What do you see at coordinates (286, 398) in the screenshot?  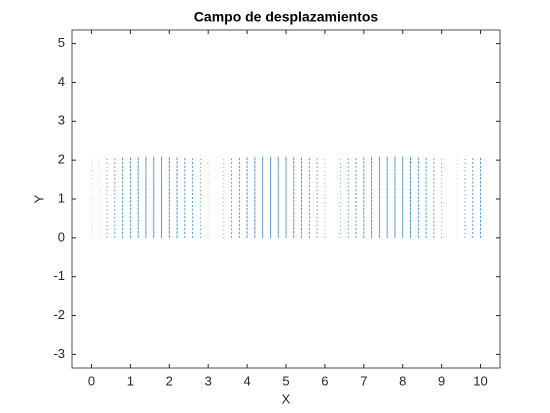 I see `x-axis-label: X` at bounding box center [286, 398].